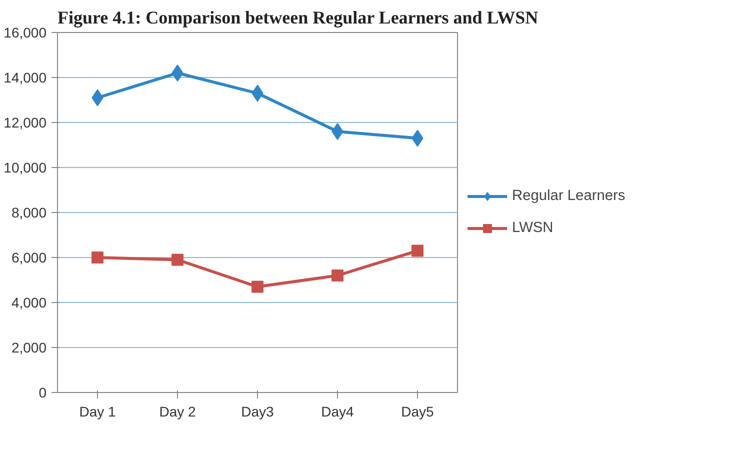 The height and width of the screenshot is (474, 742). What do you see at coordinates (298, 18) in the screenshot?
I see `chart-title: Figure 4.1: Comparison between Regular Learners and LWSN` at bounding box center [298, 18].